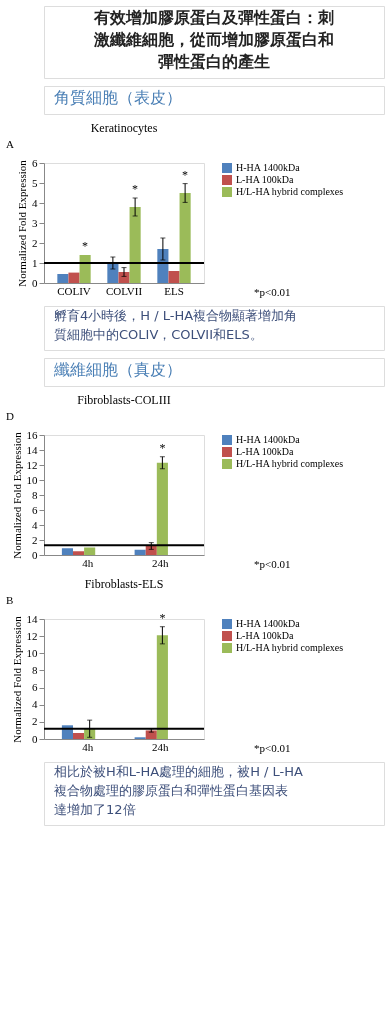 This screenshot has height=1024, width=392. Describe the element at coordinates (124, 290) in the screenshot. I see `x-tick-label: COLVII` at that location.